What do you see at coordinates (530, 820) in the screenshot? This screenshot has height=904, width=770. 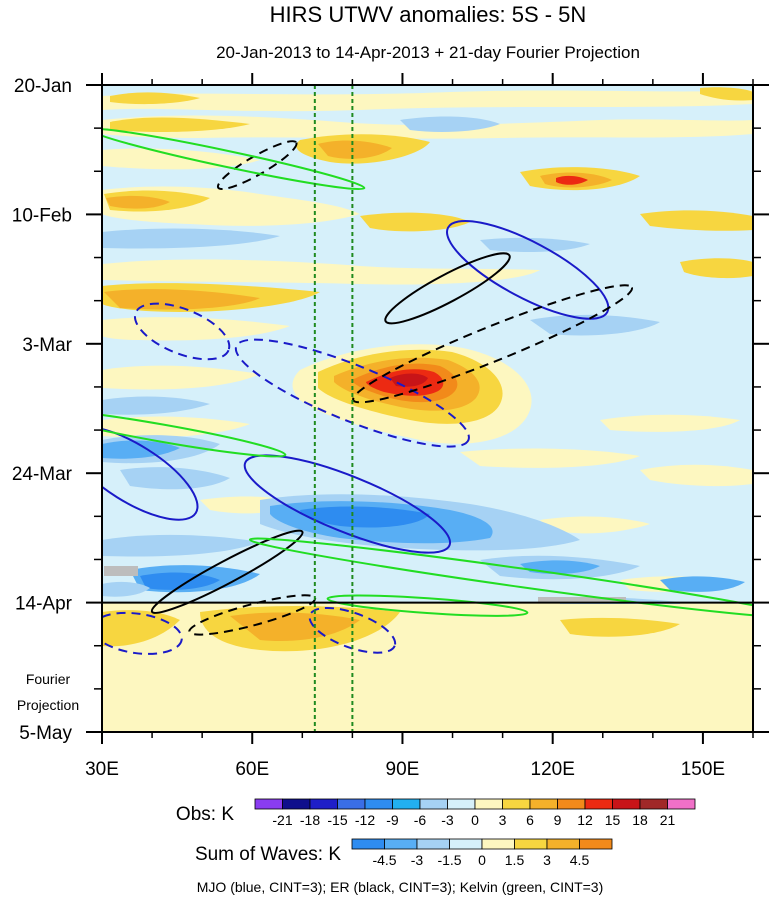 I see `obs-legend-level-6: 6` at bounding box center [530, 820].